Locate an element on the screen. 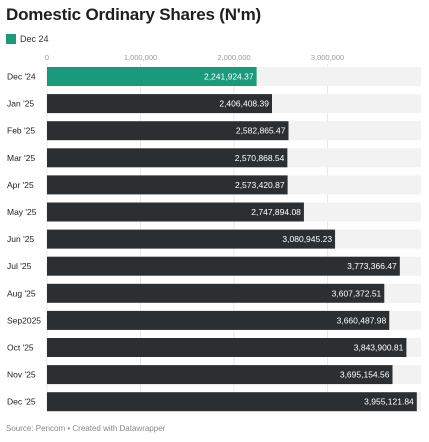 This screenshot has height=442, width=429. x-tick-label: 2,000,000 is located at coordinates (233, 57).